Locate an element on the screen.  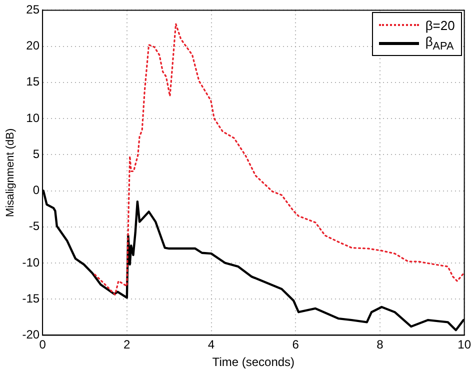
y-tick-label: 0 is located at coordinates (36, 190).